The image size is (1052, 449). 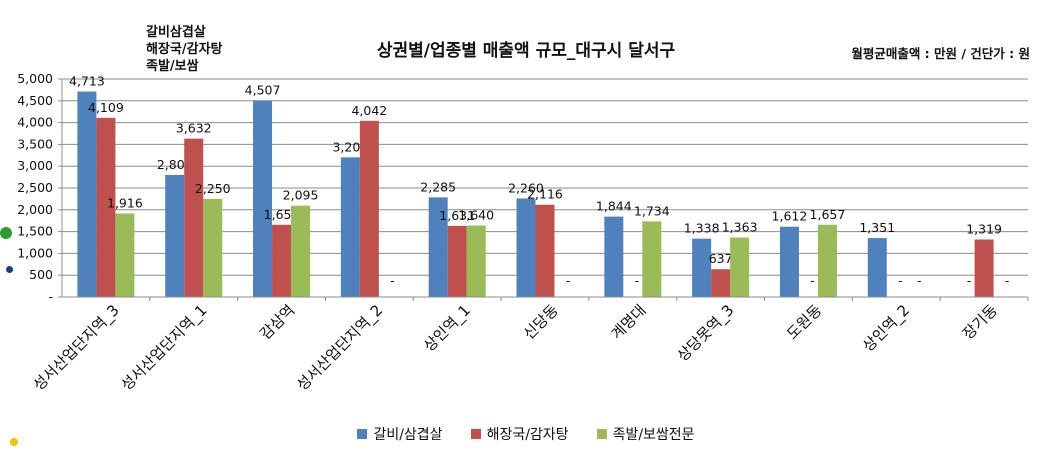 What do you see at coordinates (106, 107) in the screenshot?
I see `data-label: 4,109` at bounding box center [106, 107].